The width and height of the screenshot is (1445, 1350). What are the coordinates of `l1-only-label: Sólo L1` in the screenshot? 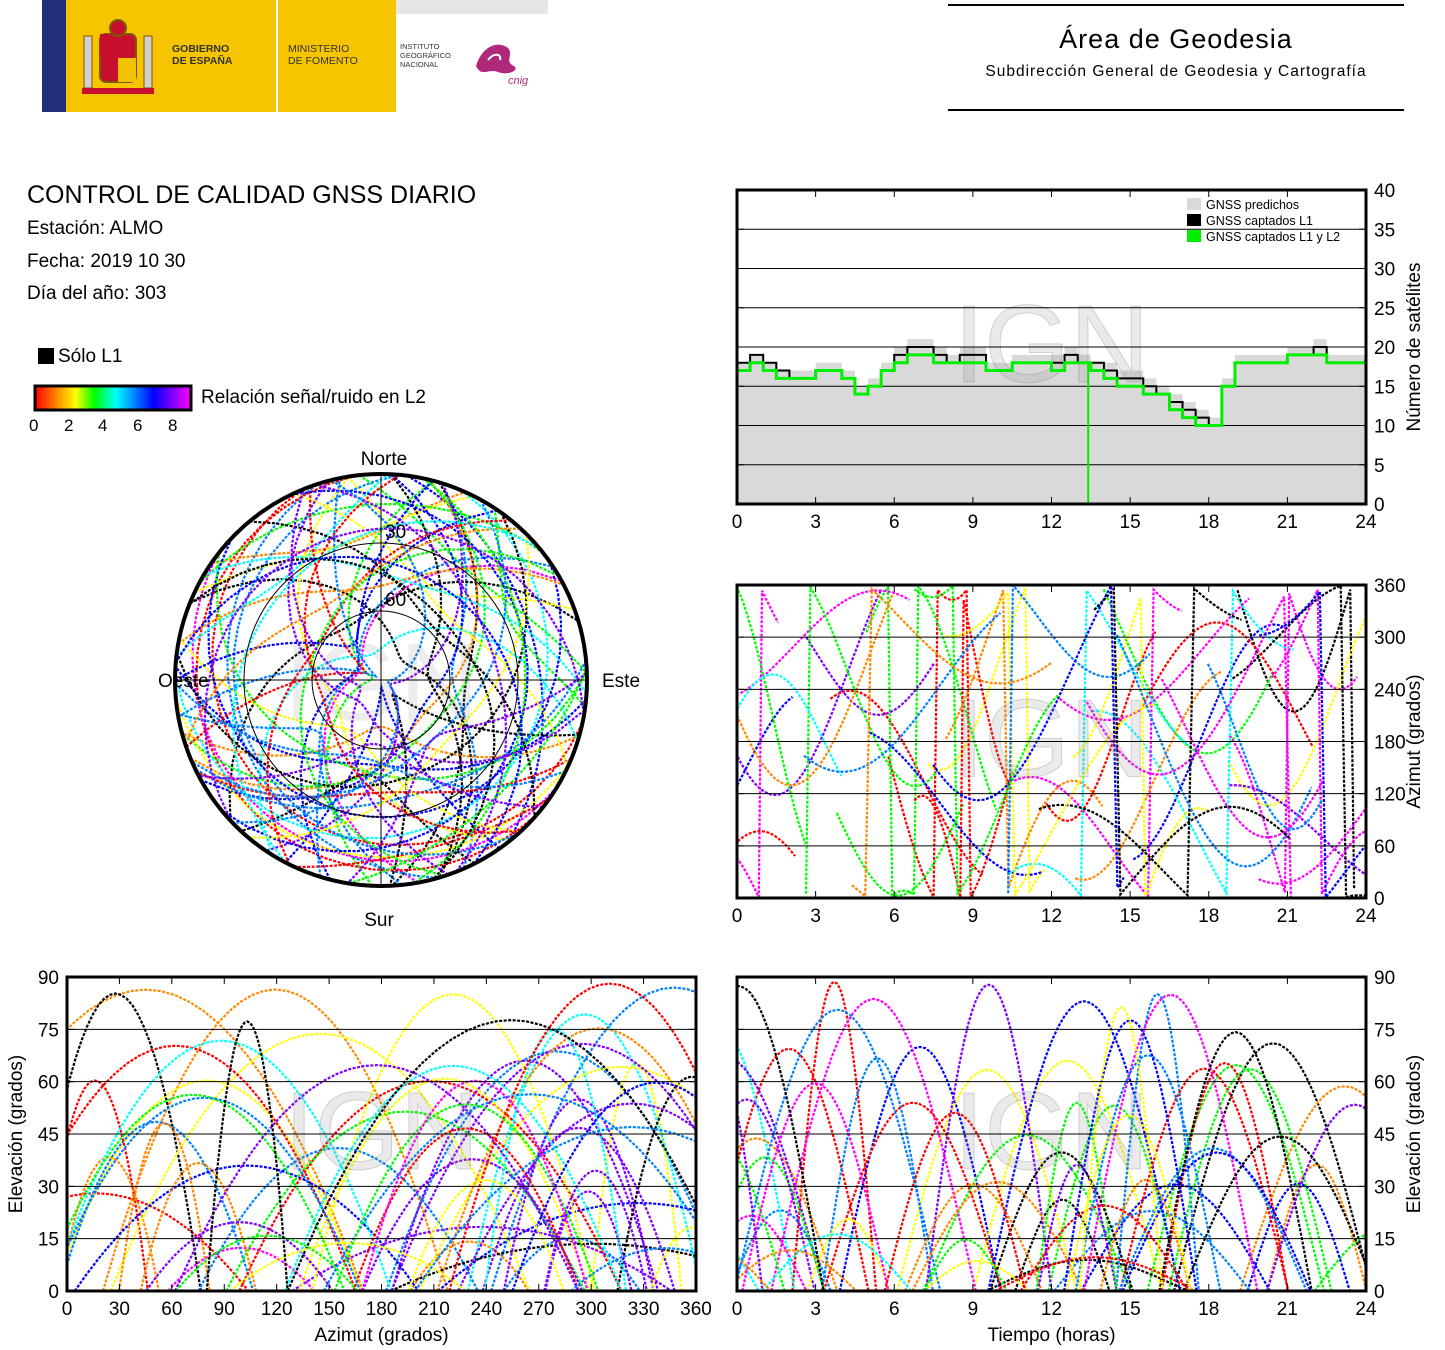 It's located at (90, 356).